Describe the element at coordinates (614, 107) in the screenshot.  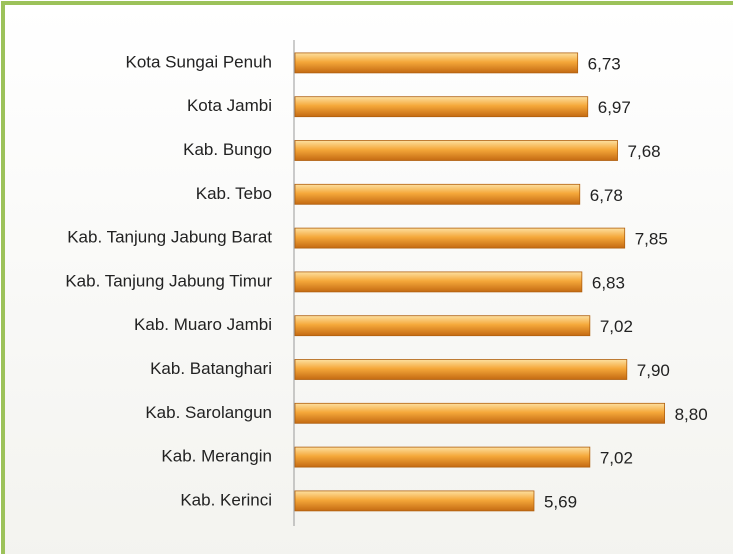
I see `value-label: 6,97` at that location.